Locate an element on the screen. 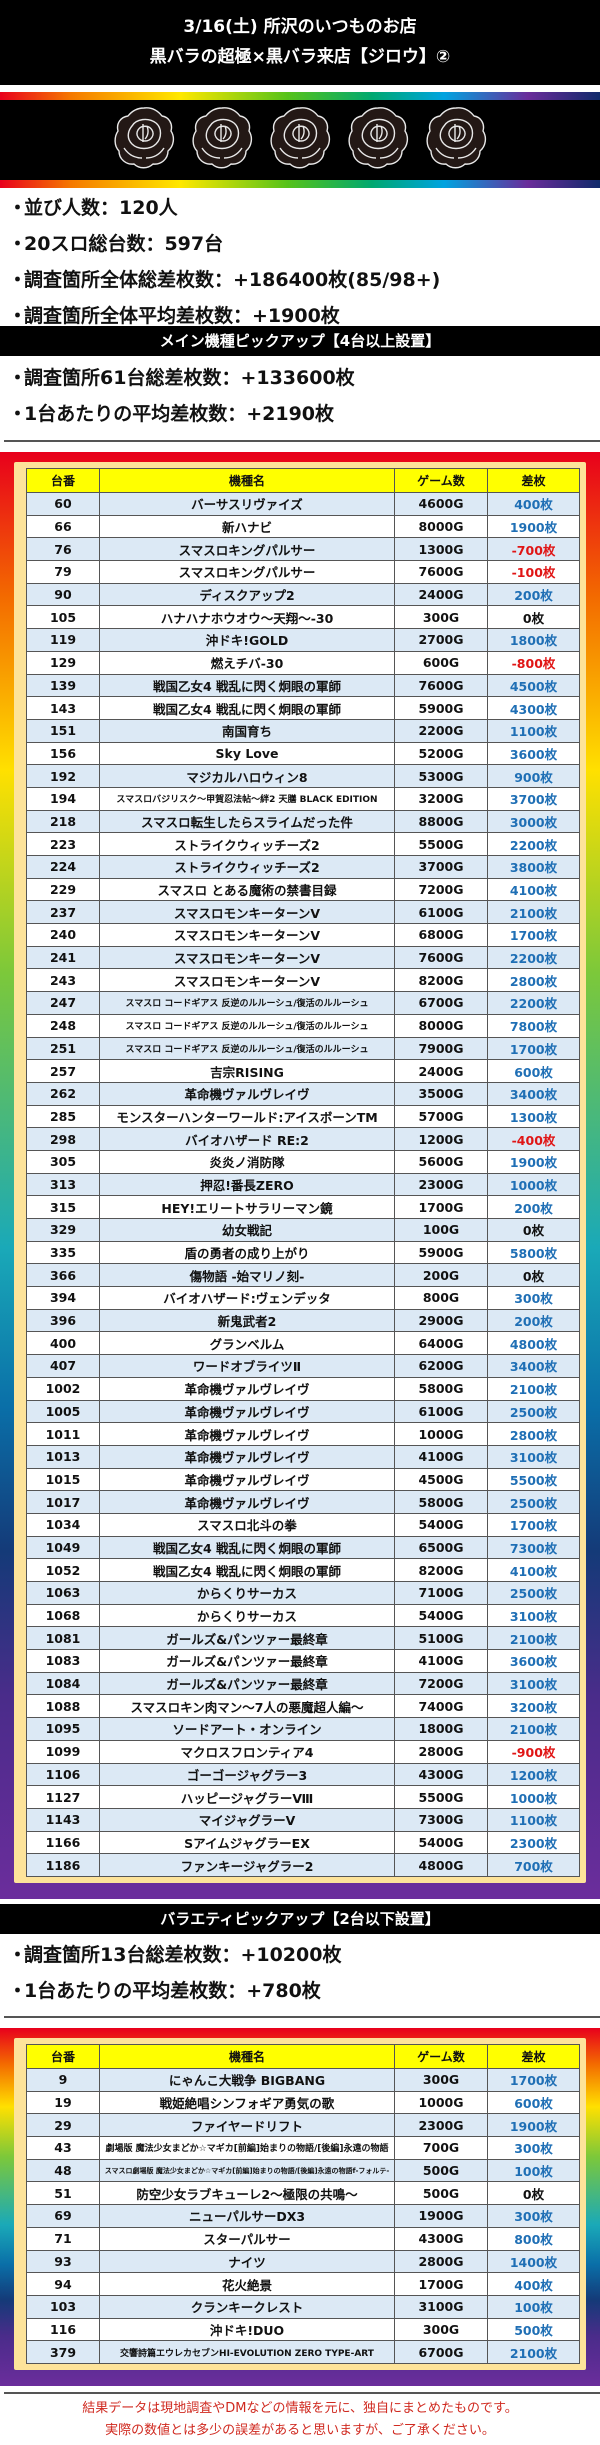  table-row: 1166 SアイムジャグラーEX 5400G 2300枚 is located at coordinates (303, 1842).